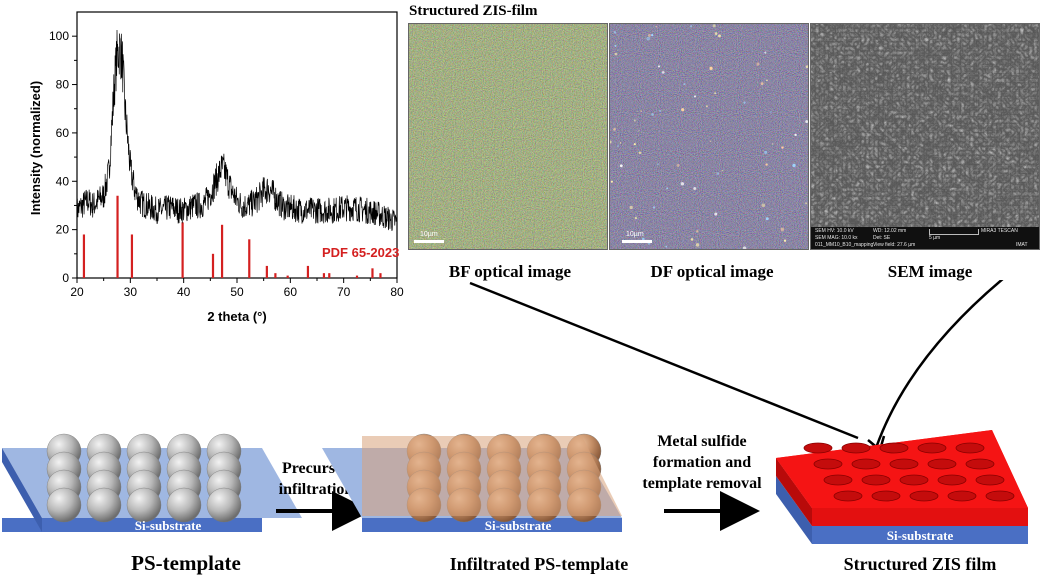 This screenshot has height=585, width=1041. What do you see at coordinates (508, 136) in the screenshot?
I see `bf-optical-image` at bounding box center [508, 136].